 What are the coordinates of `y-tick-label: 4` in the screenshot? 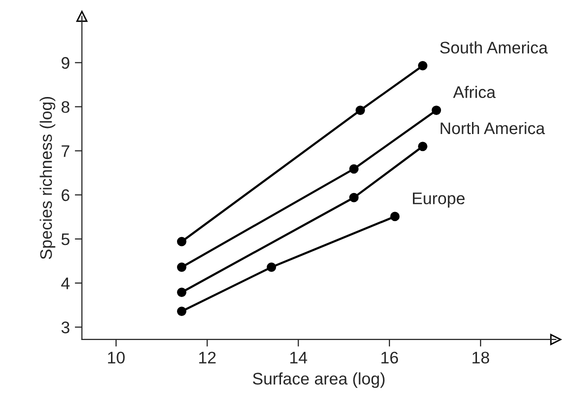 It's located at (65, 284).